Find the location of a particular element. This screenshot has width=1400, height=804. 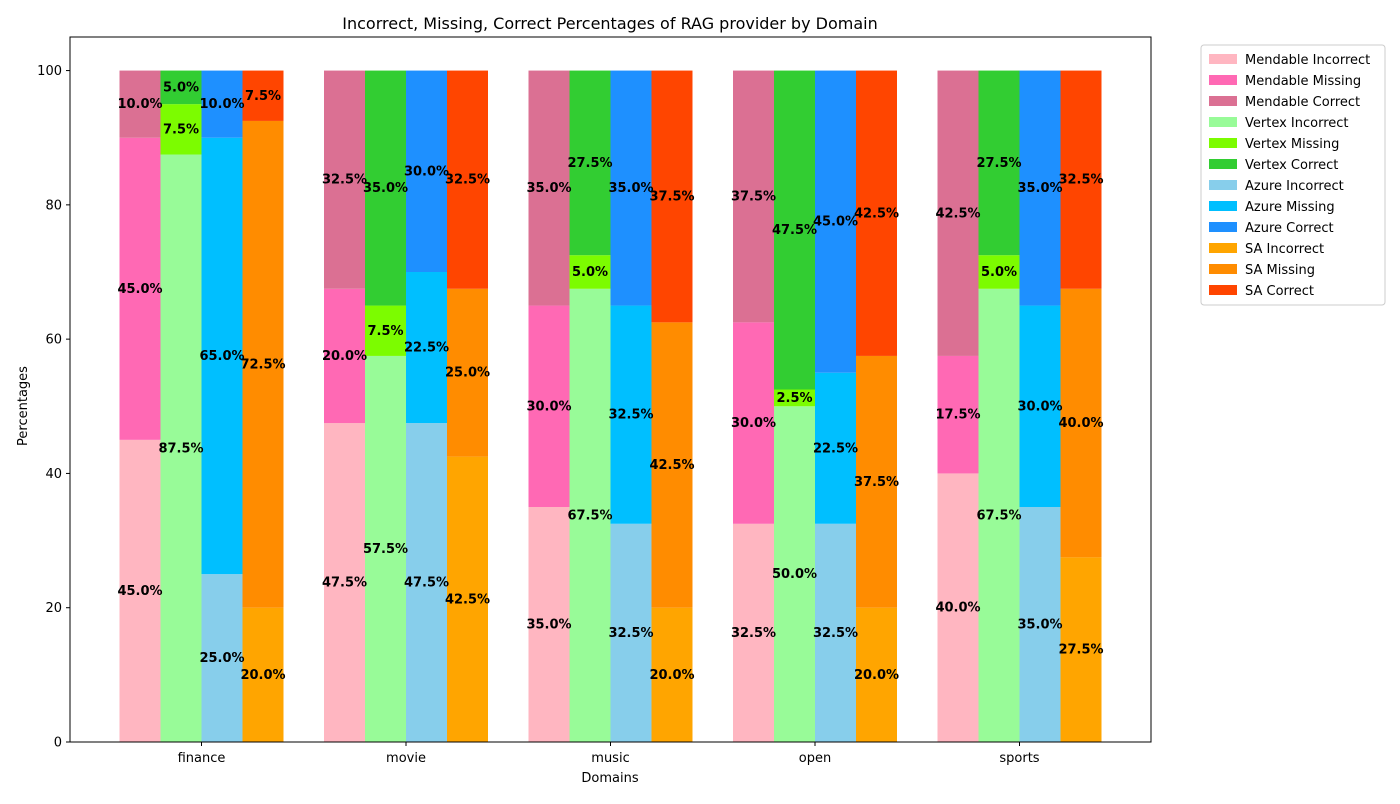

bar-mendable-correct-open is located at coordinates (753, 196).